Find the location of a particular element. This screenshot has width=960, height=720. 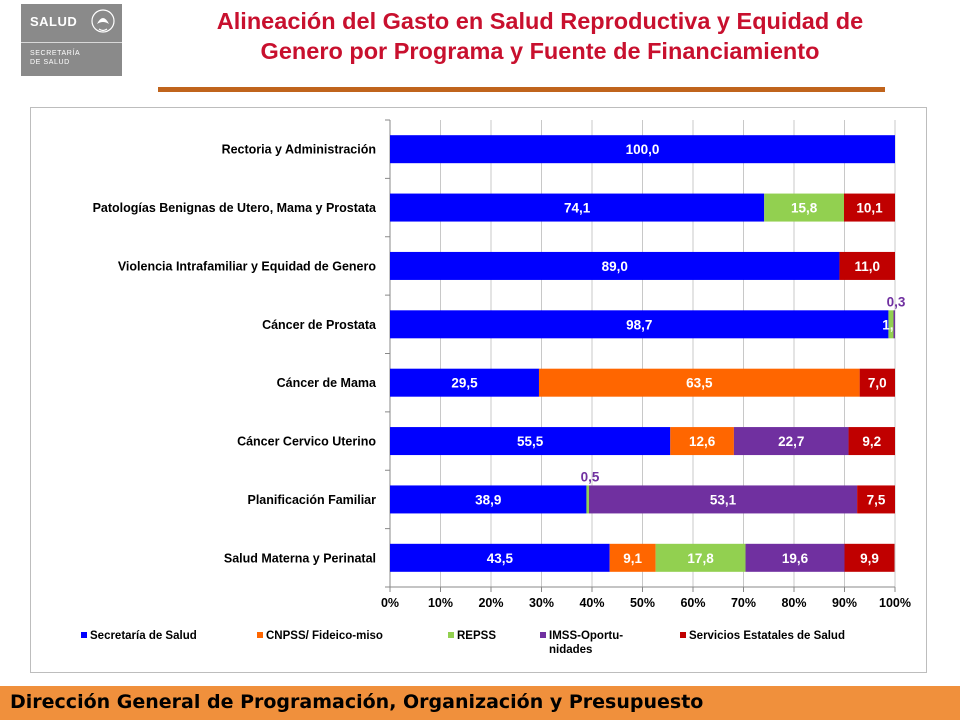

x-tick-label: 30% is located at coordinates (541, 603).